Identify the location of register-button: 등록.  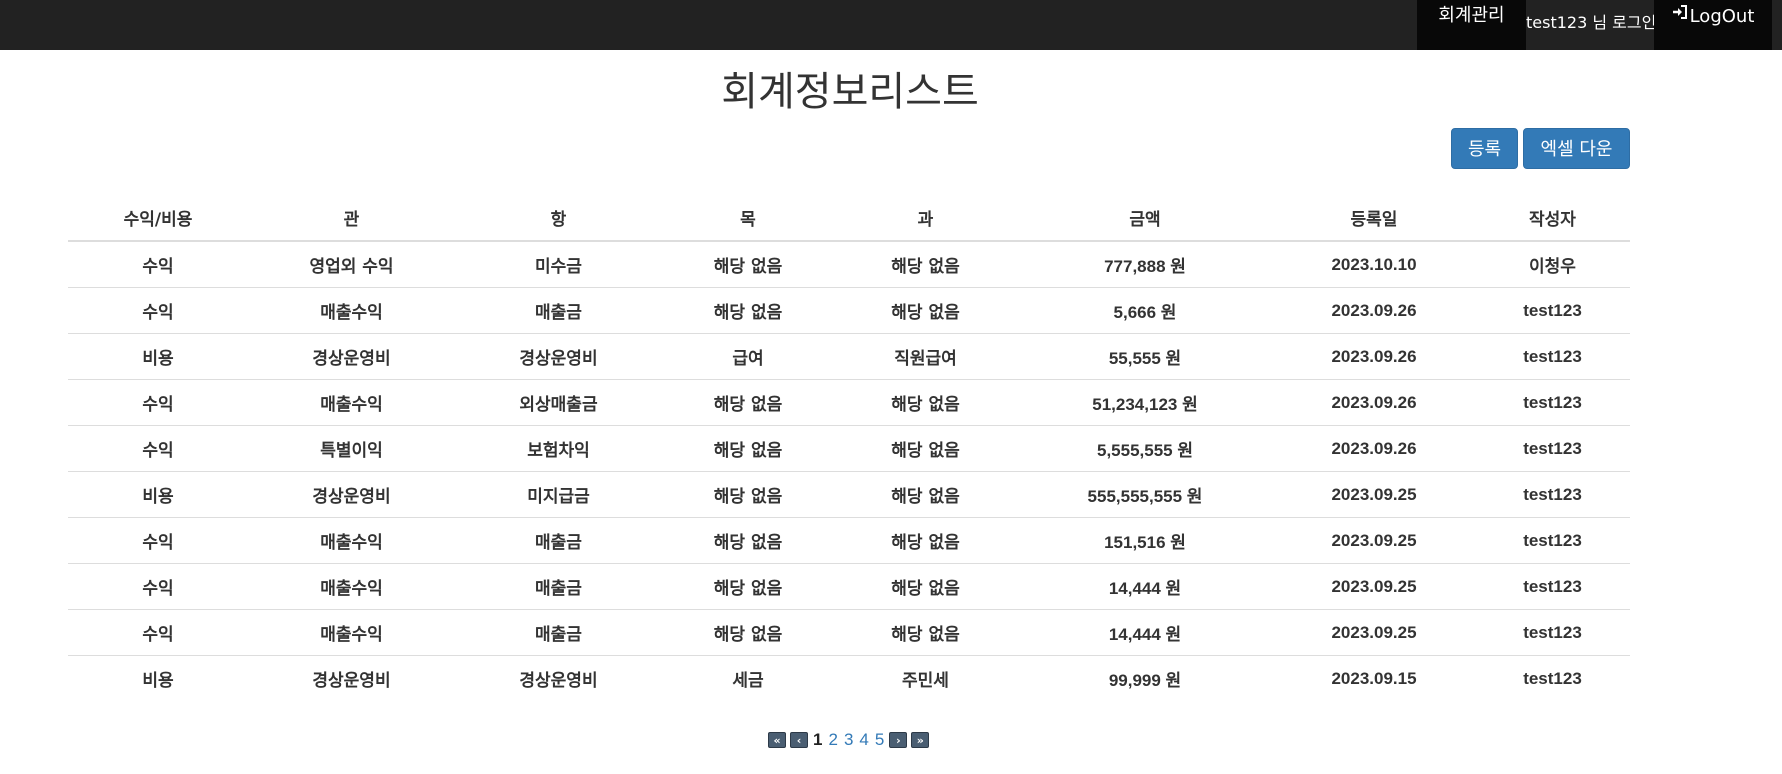
(1484, 148).